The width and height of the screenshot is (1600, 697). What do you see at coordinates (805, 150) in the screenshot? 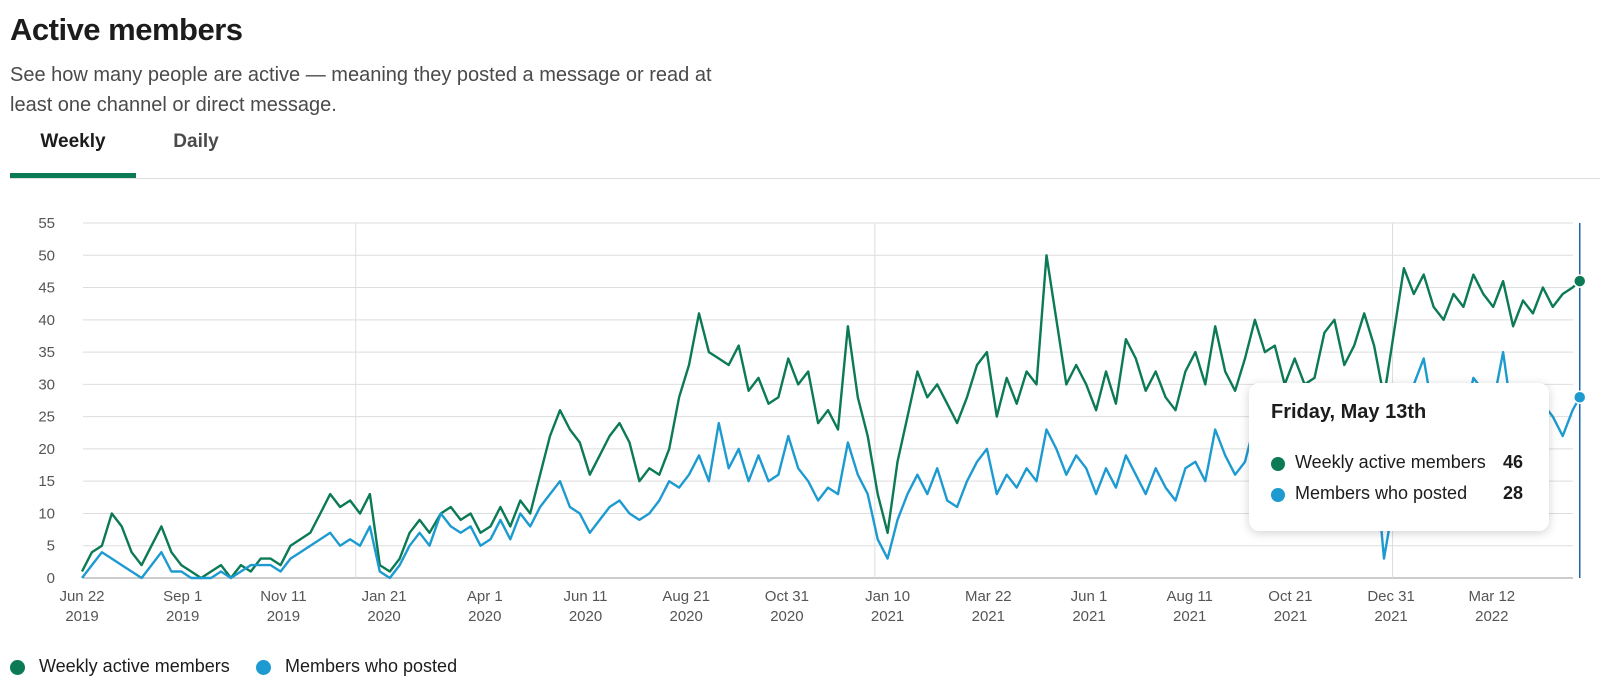
I see `period-tabs: Weekly Daily` at bounding box center [805, 150].